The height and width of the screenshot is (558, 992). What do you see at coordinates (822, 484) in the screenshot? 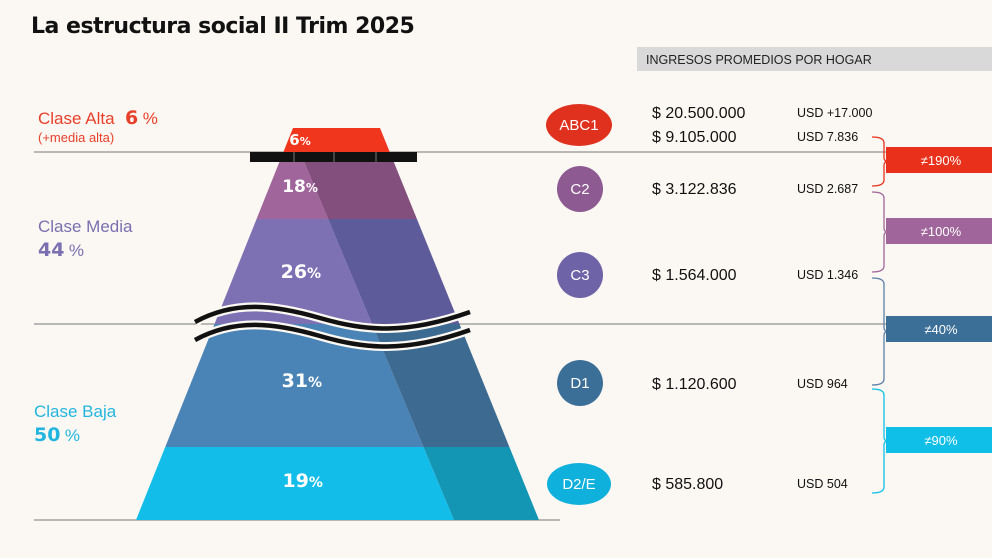
I see `income-usd-d2-e-0: USD 504` at bounding box center [822, 484].